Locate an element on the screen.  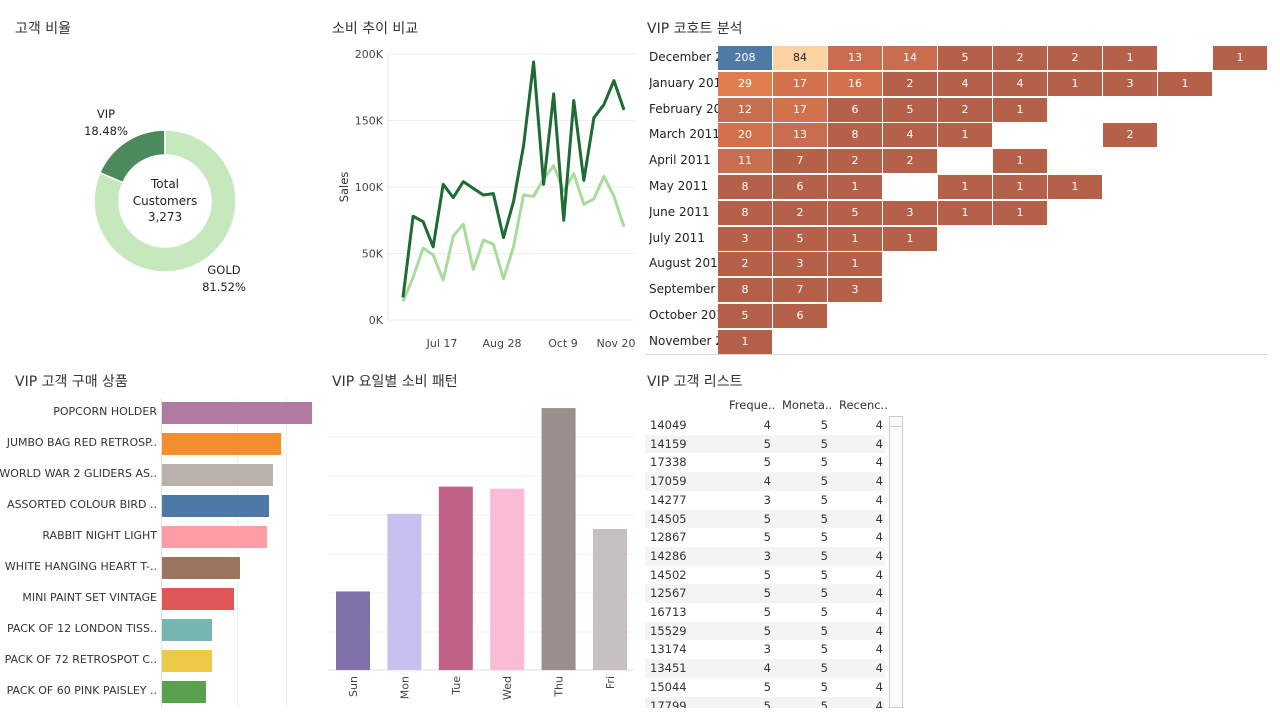
table-row: 17799 5 5 4 is located at coordinates (765, 702).